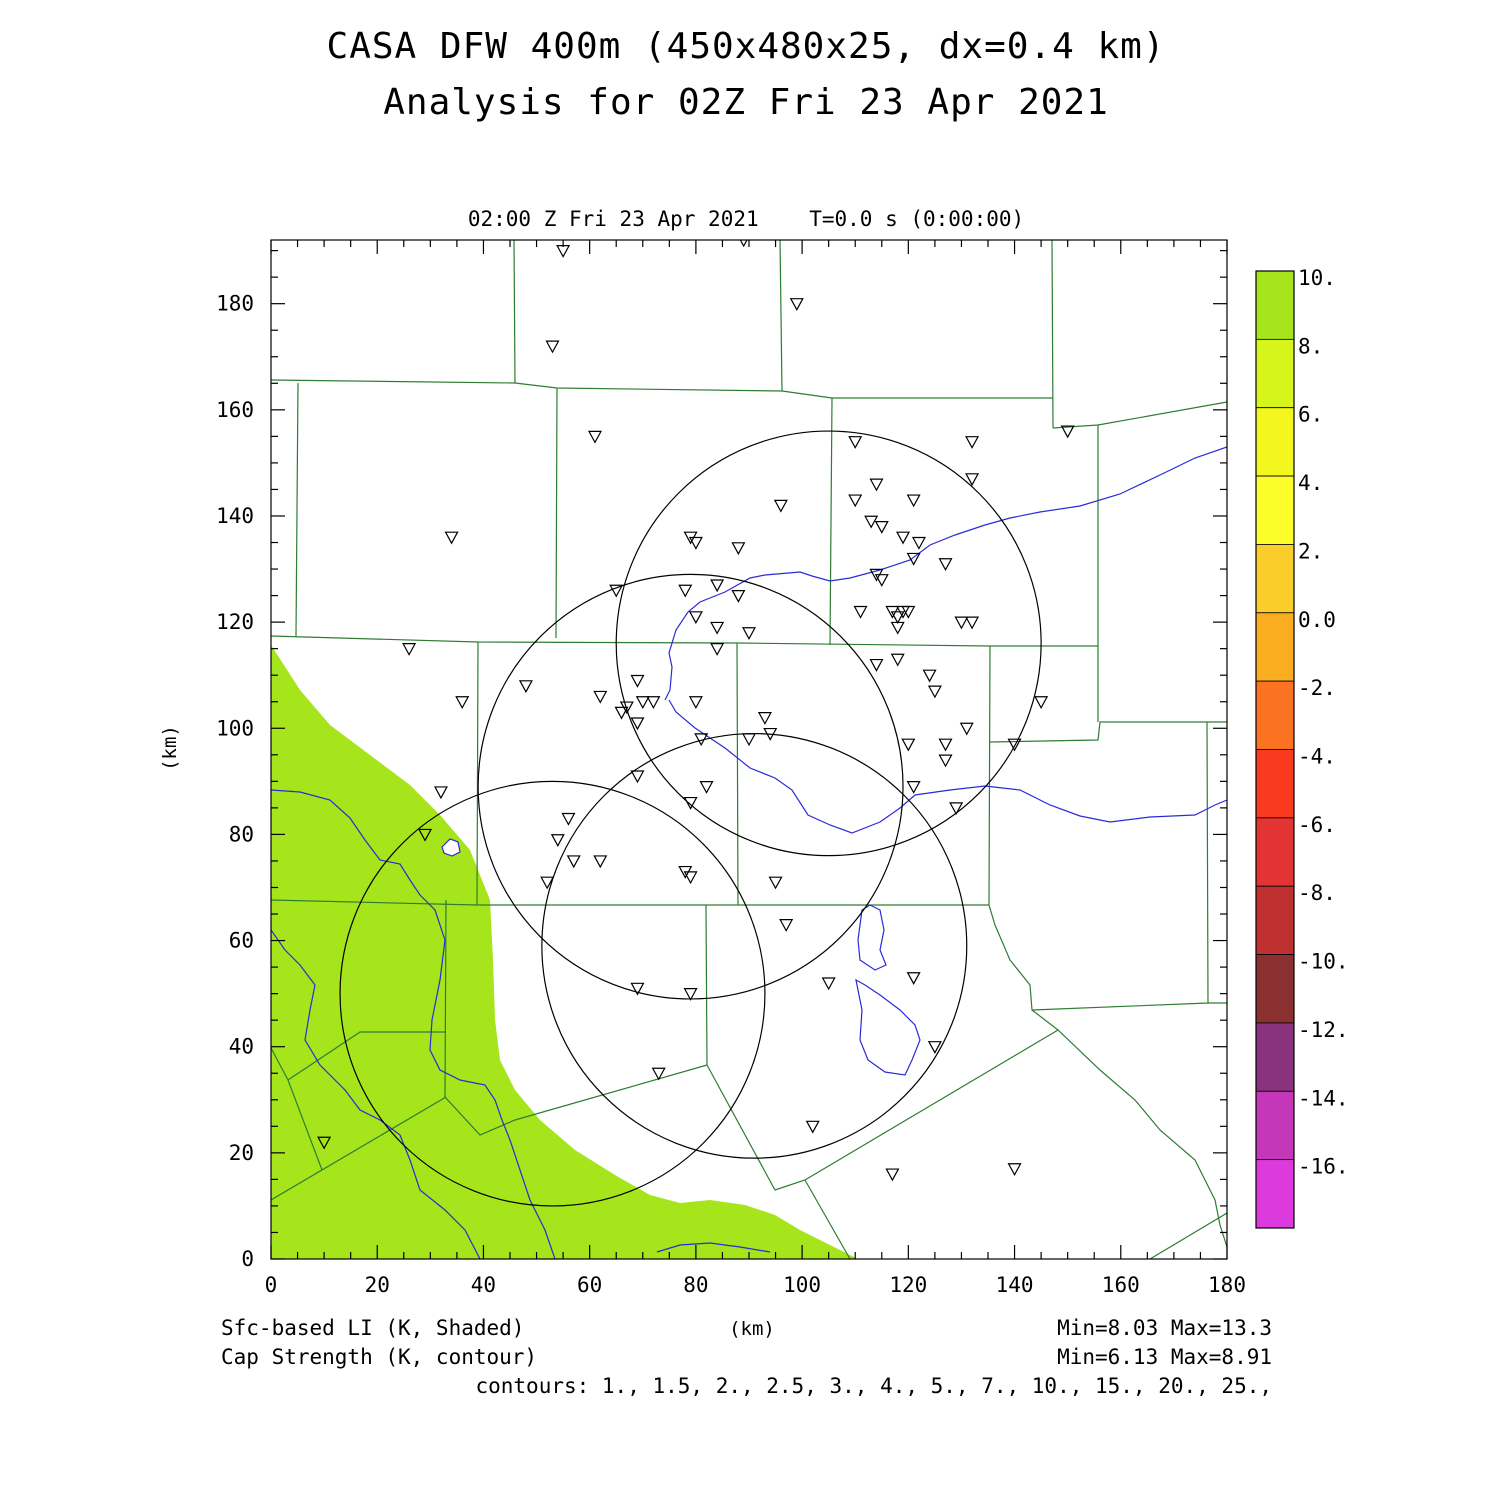  What do you see at coordinates (1317, 893) in the screenshot?
I see `colorbar-label: -8.` at bounding box center [1317, 893].